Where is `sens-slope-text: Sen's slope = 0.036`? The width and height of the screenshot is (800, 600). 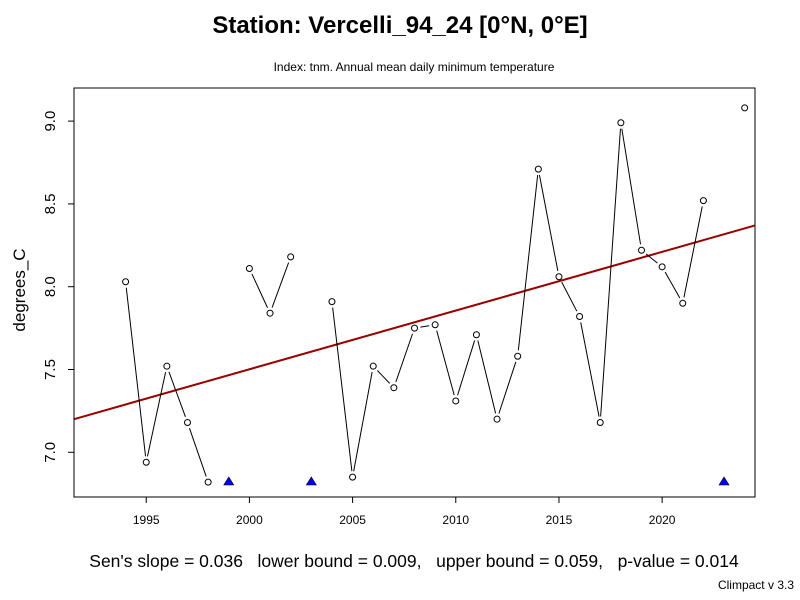
sens-slope-text: Sen's slope = 0.036 is located at coordinates (166, 561).